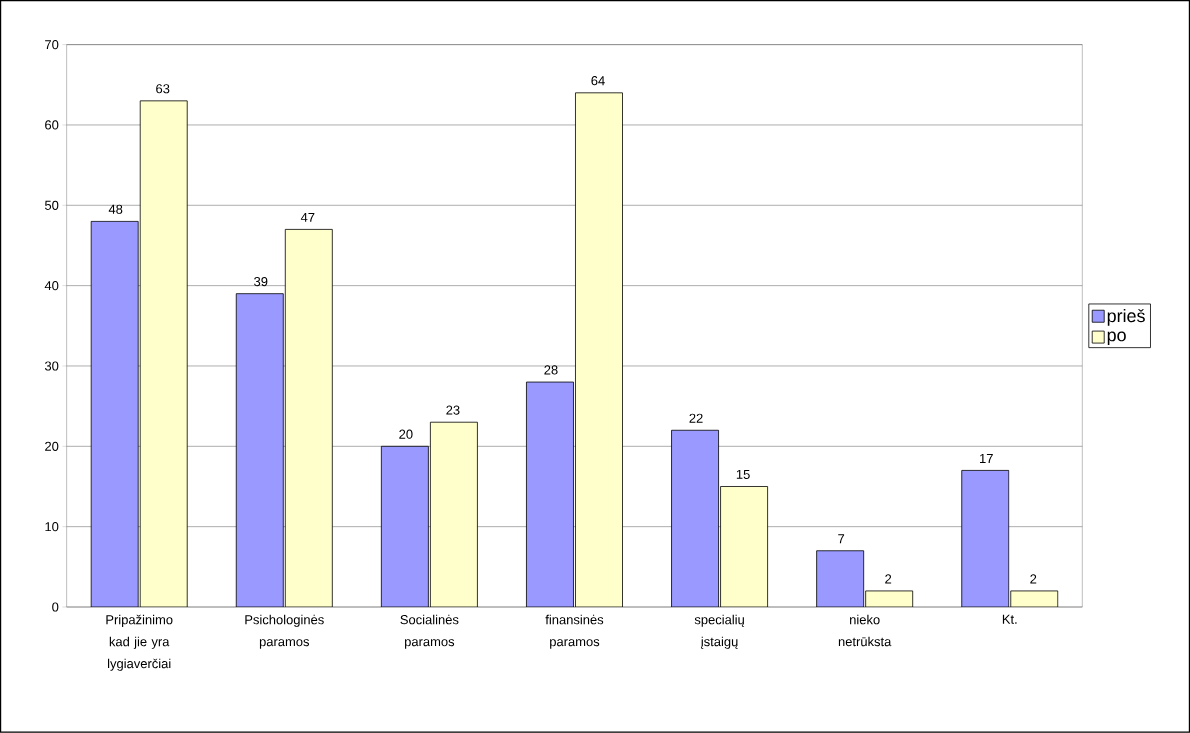  What do you see at coordinates (1009, 619) in the screenshot?
I see `x-tick-label: Kt.` at bounding box center [1009, 619].